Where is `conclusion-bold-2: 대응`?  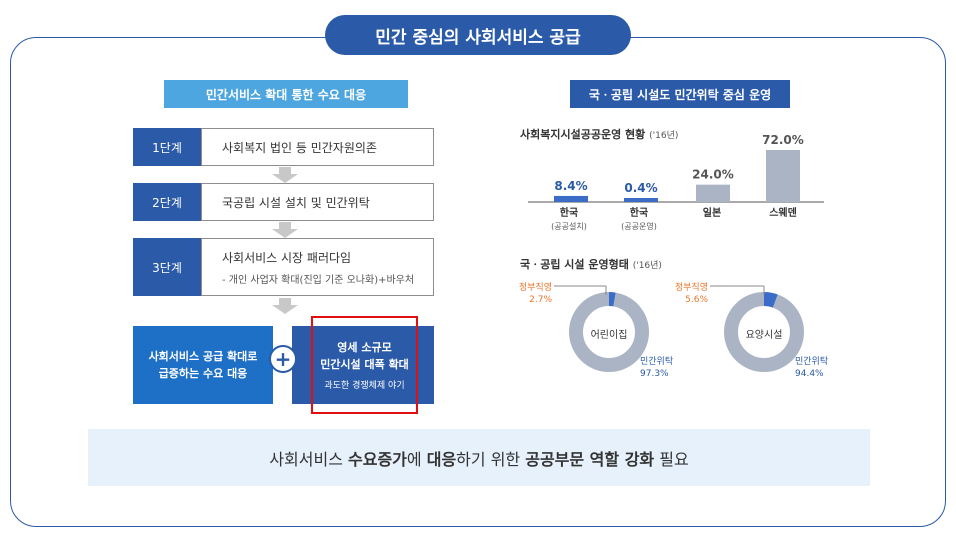
conclusion-bold-2: 대응 is located at coordinates (441, 459).